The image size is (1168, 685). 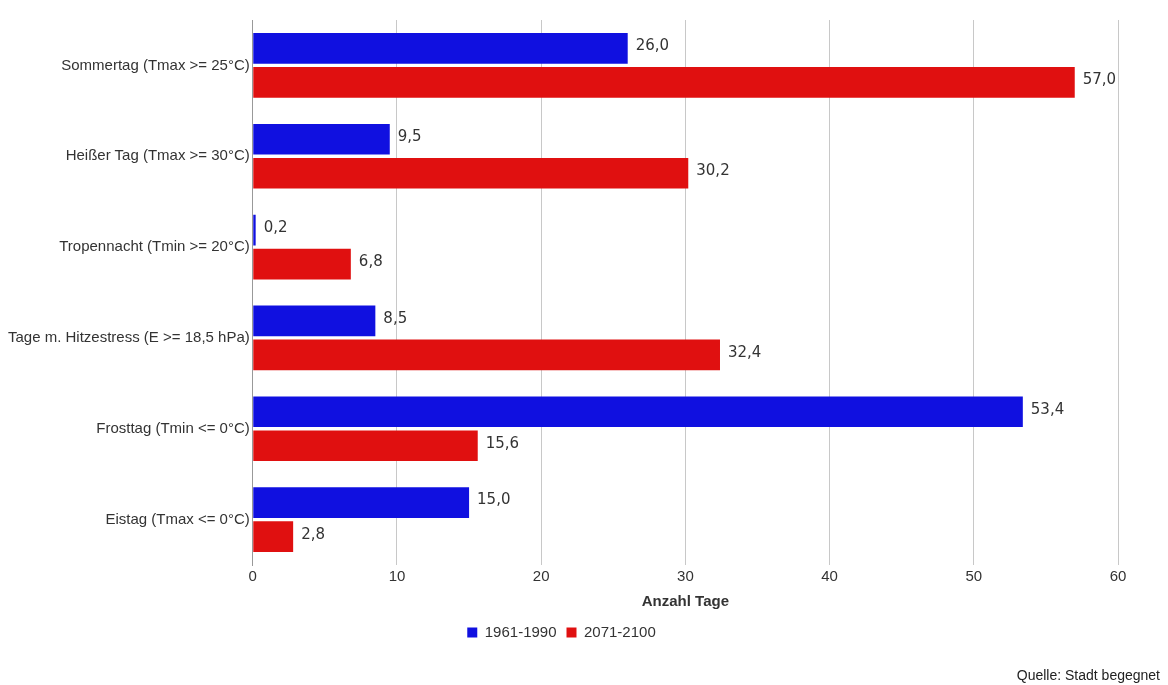 I want to click on data-label: 6,8, so click(x=370, y=261).